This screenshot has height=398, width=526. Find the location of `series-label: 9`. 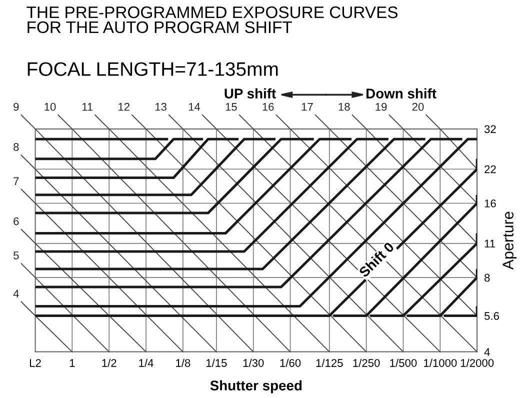

series-label: 9 is located at coordinates (16, 106).